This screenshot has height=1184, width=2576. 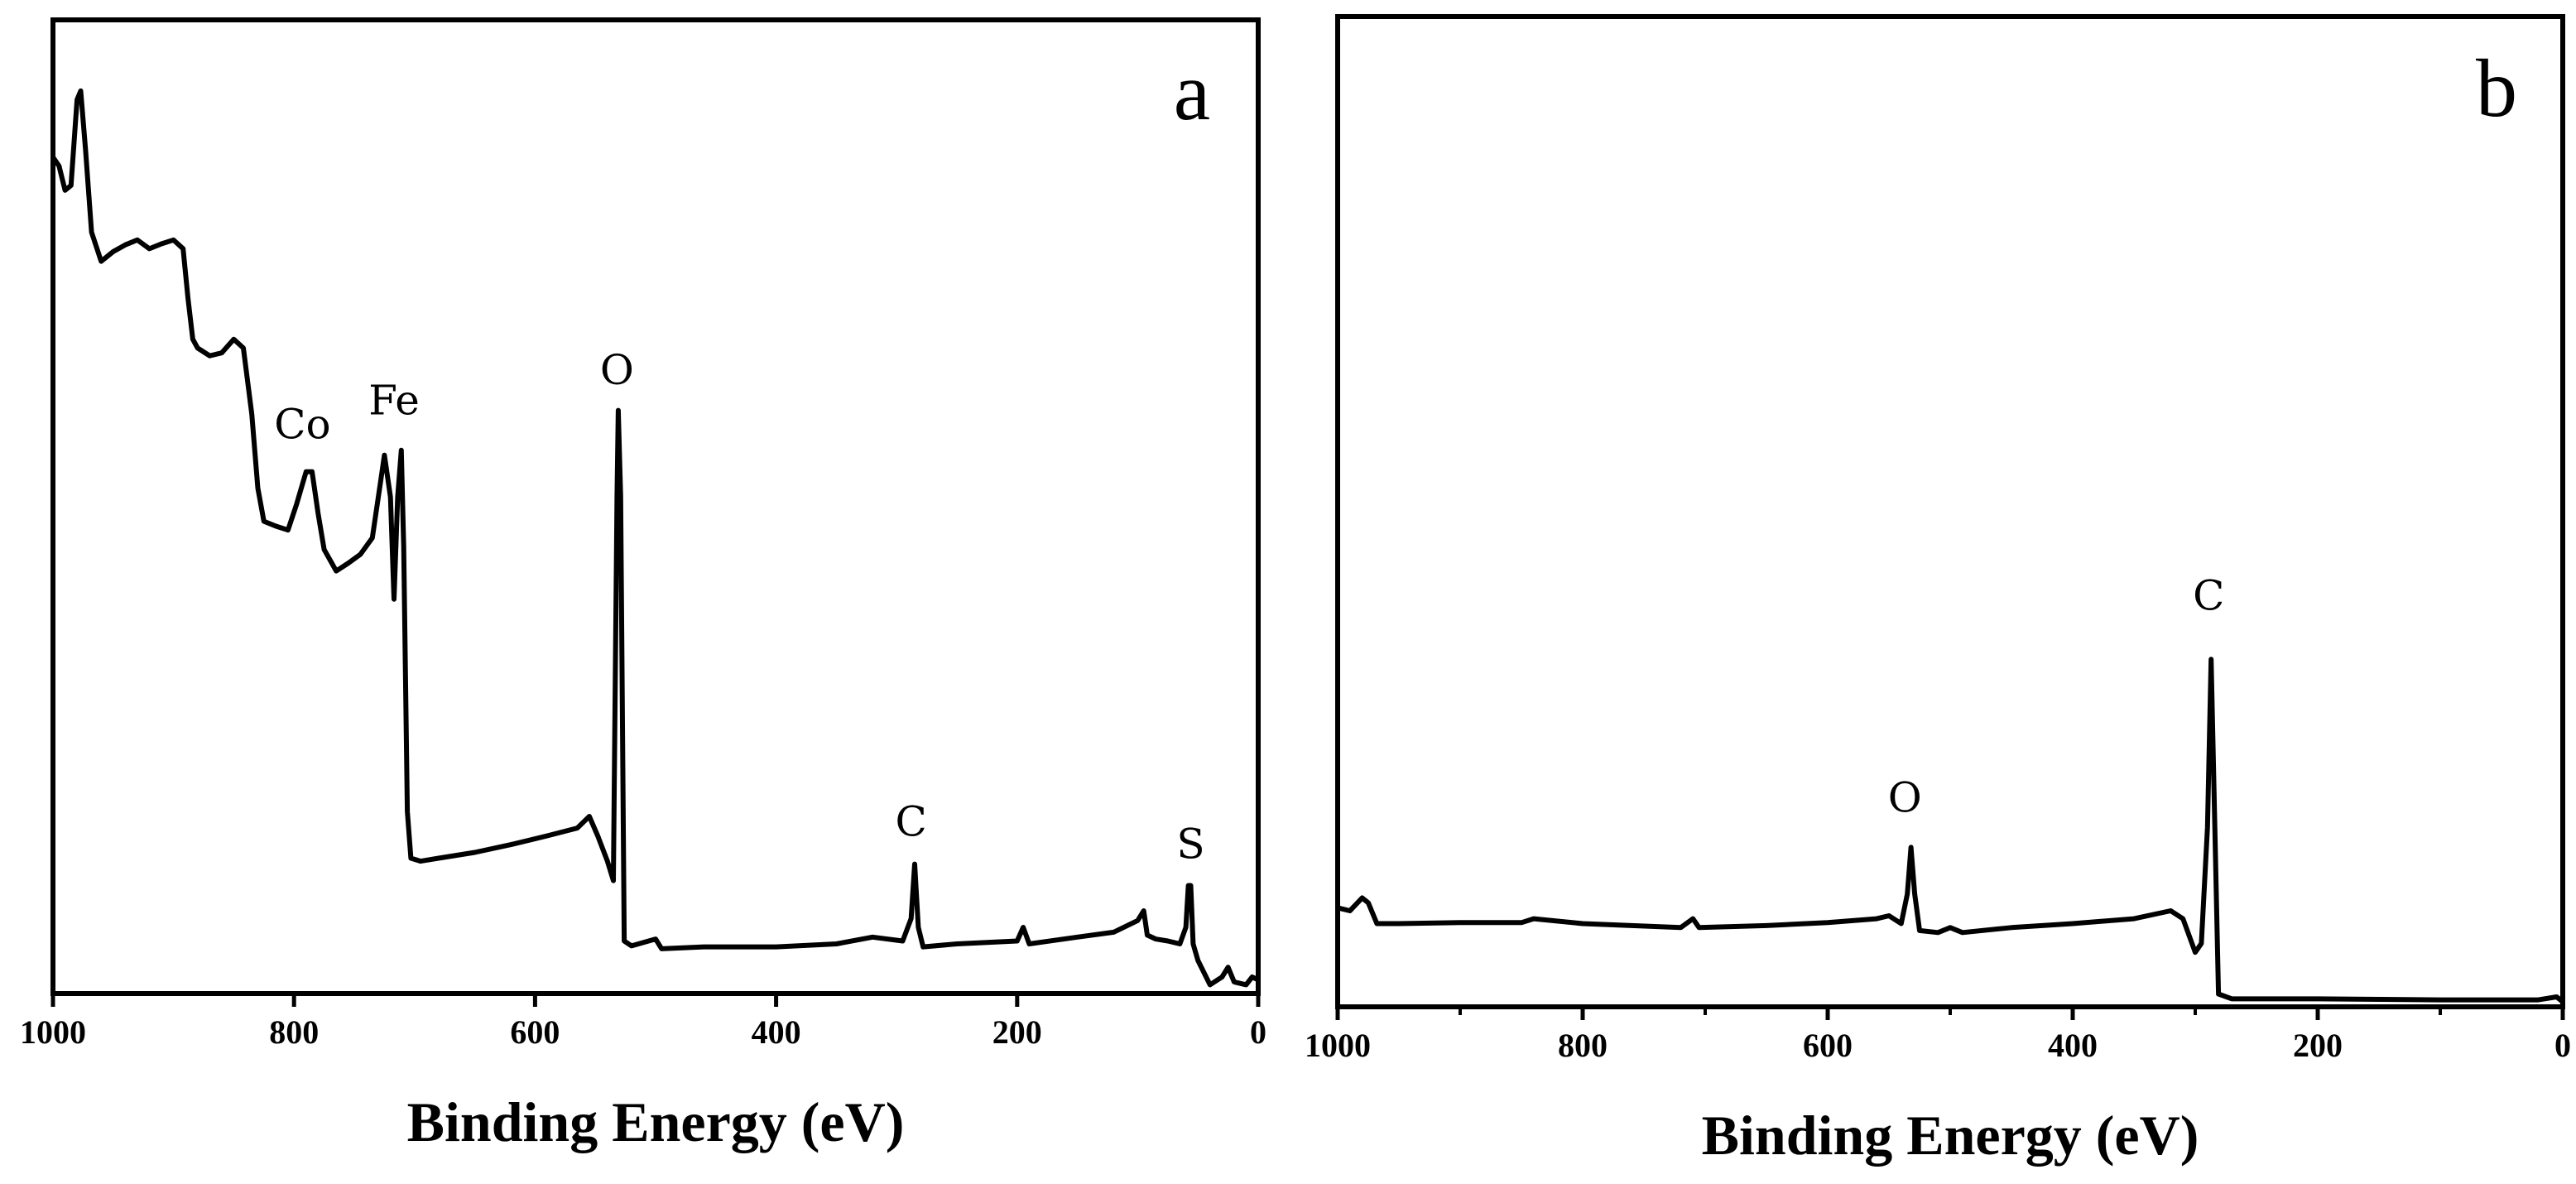 I want to click on spectrum-line, so click(x=1950, y=830).